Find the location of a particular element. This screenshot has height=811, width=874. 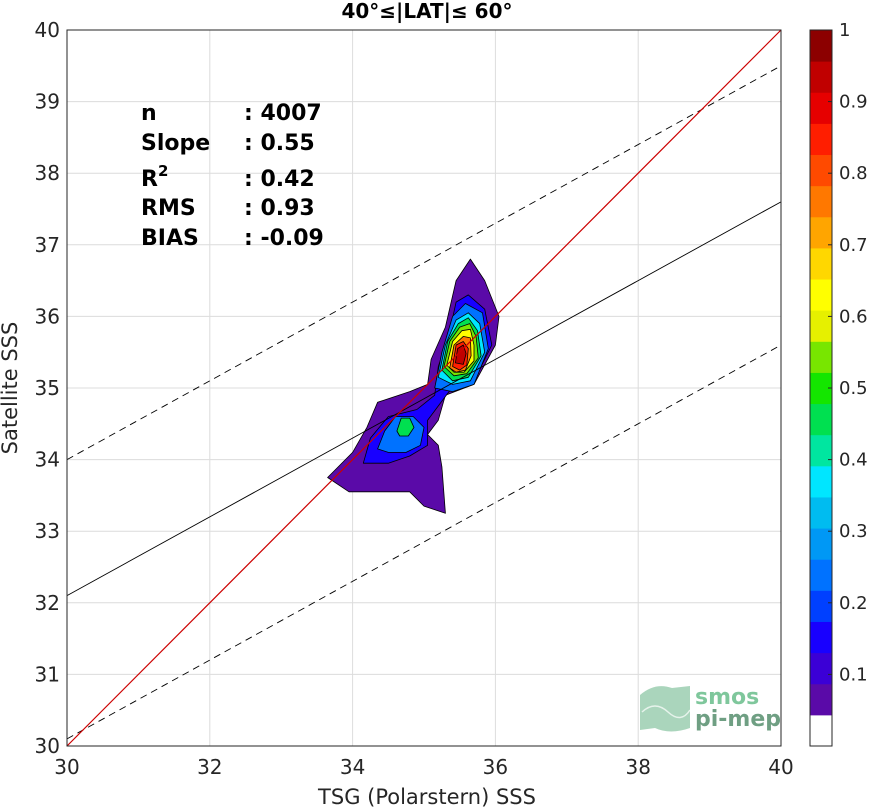

chart-title: 40°≤|LAT|≤ 60° is located at coordinates (426, 11).